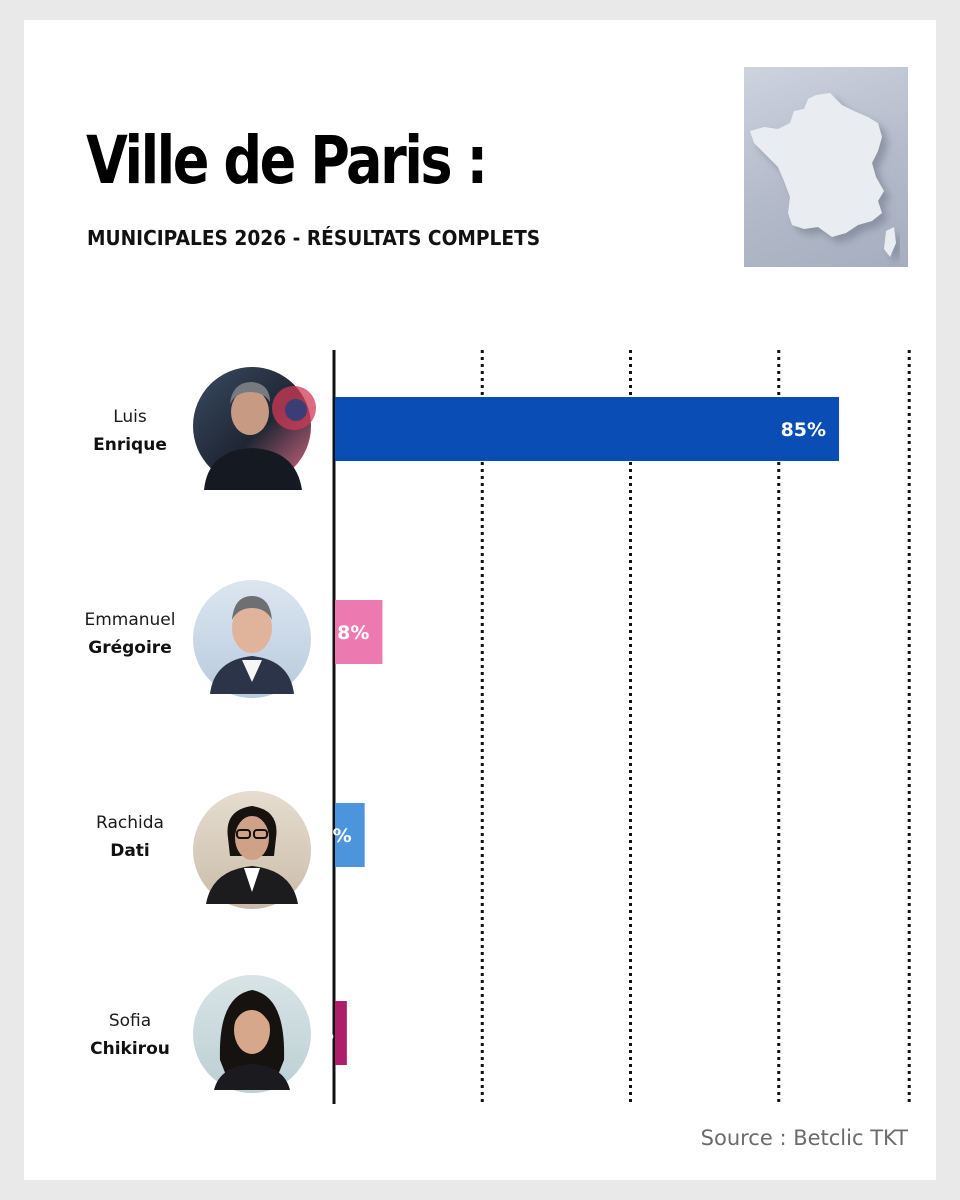 This screenshot has height=1200, width=960. I want to click on candidate-last-name: Grégoire, so click(129, 648).